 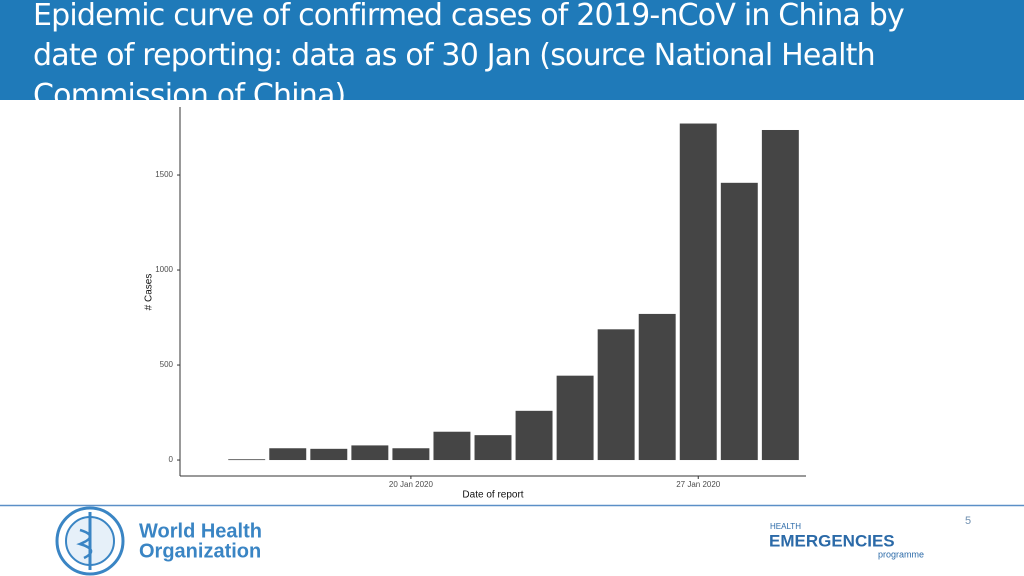 I want to click on x-tick-label: 20 Jan 2020, so click(x=411, y=484).